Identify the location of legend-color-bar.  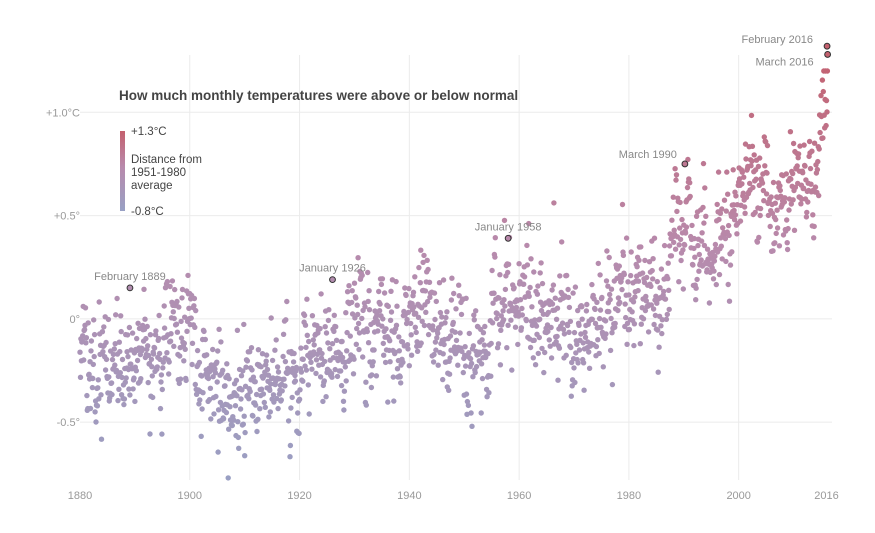
(122, 171).